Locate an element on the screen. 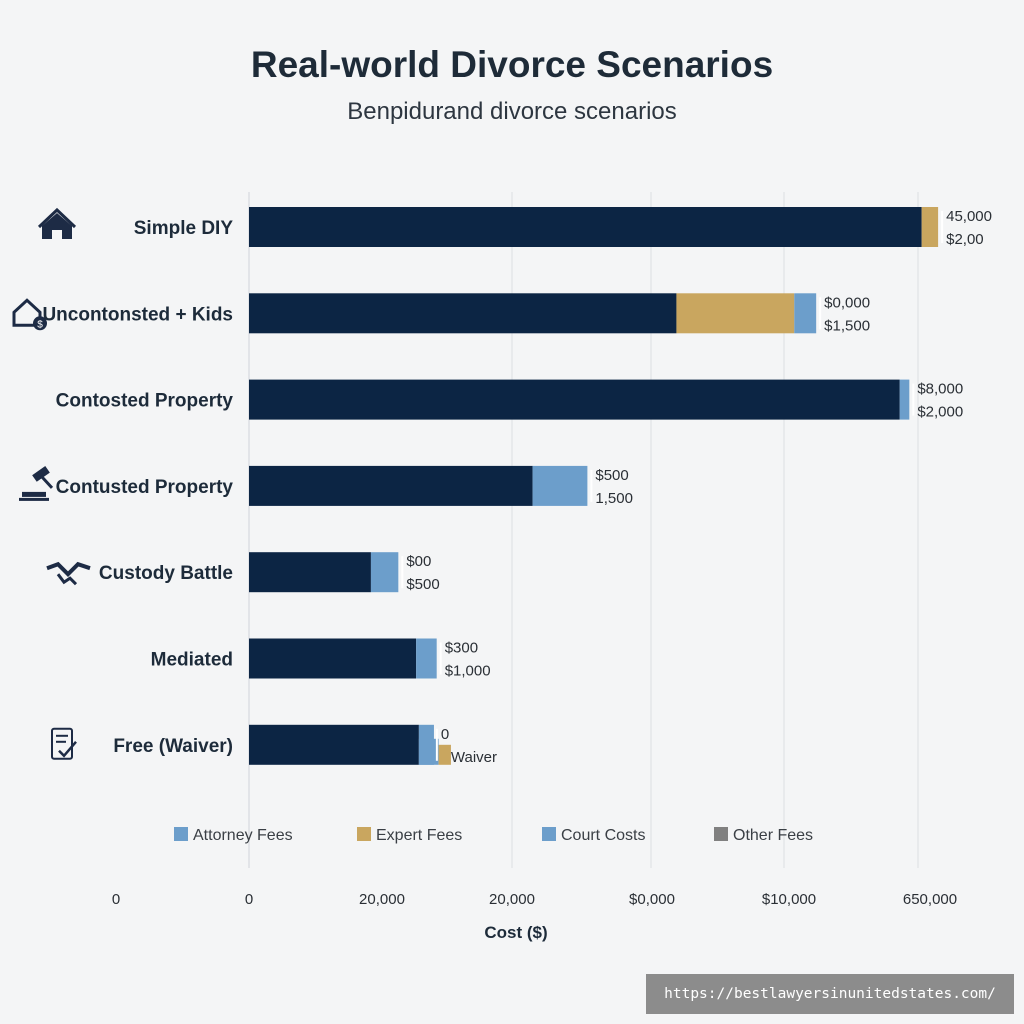  bar-attorney-free-waiver is located at coordinates (334, 744).